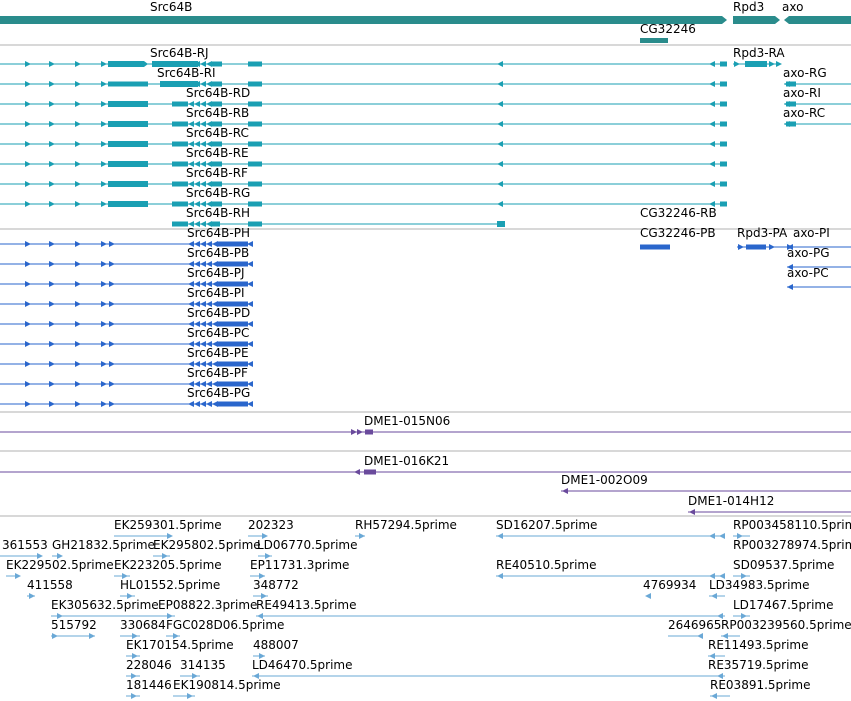 The width and height of the screenshot is (851, 701). What do you see at coordinates (604, 480) in the screenshot?
I see `clone-label: DME1-002O09` at bounding box center [604, 480].